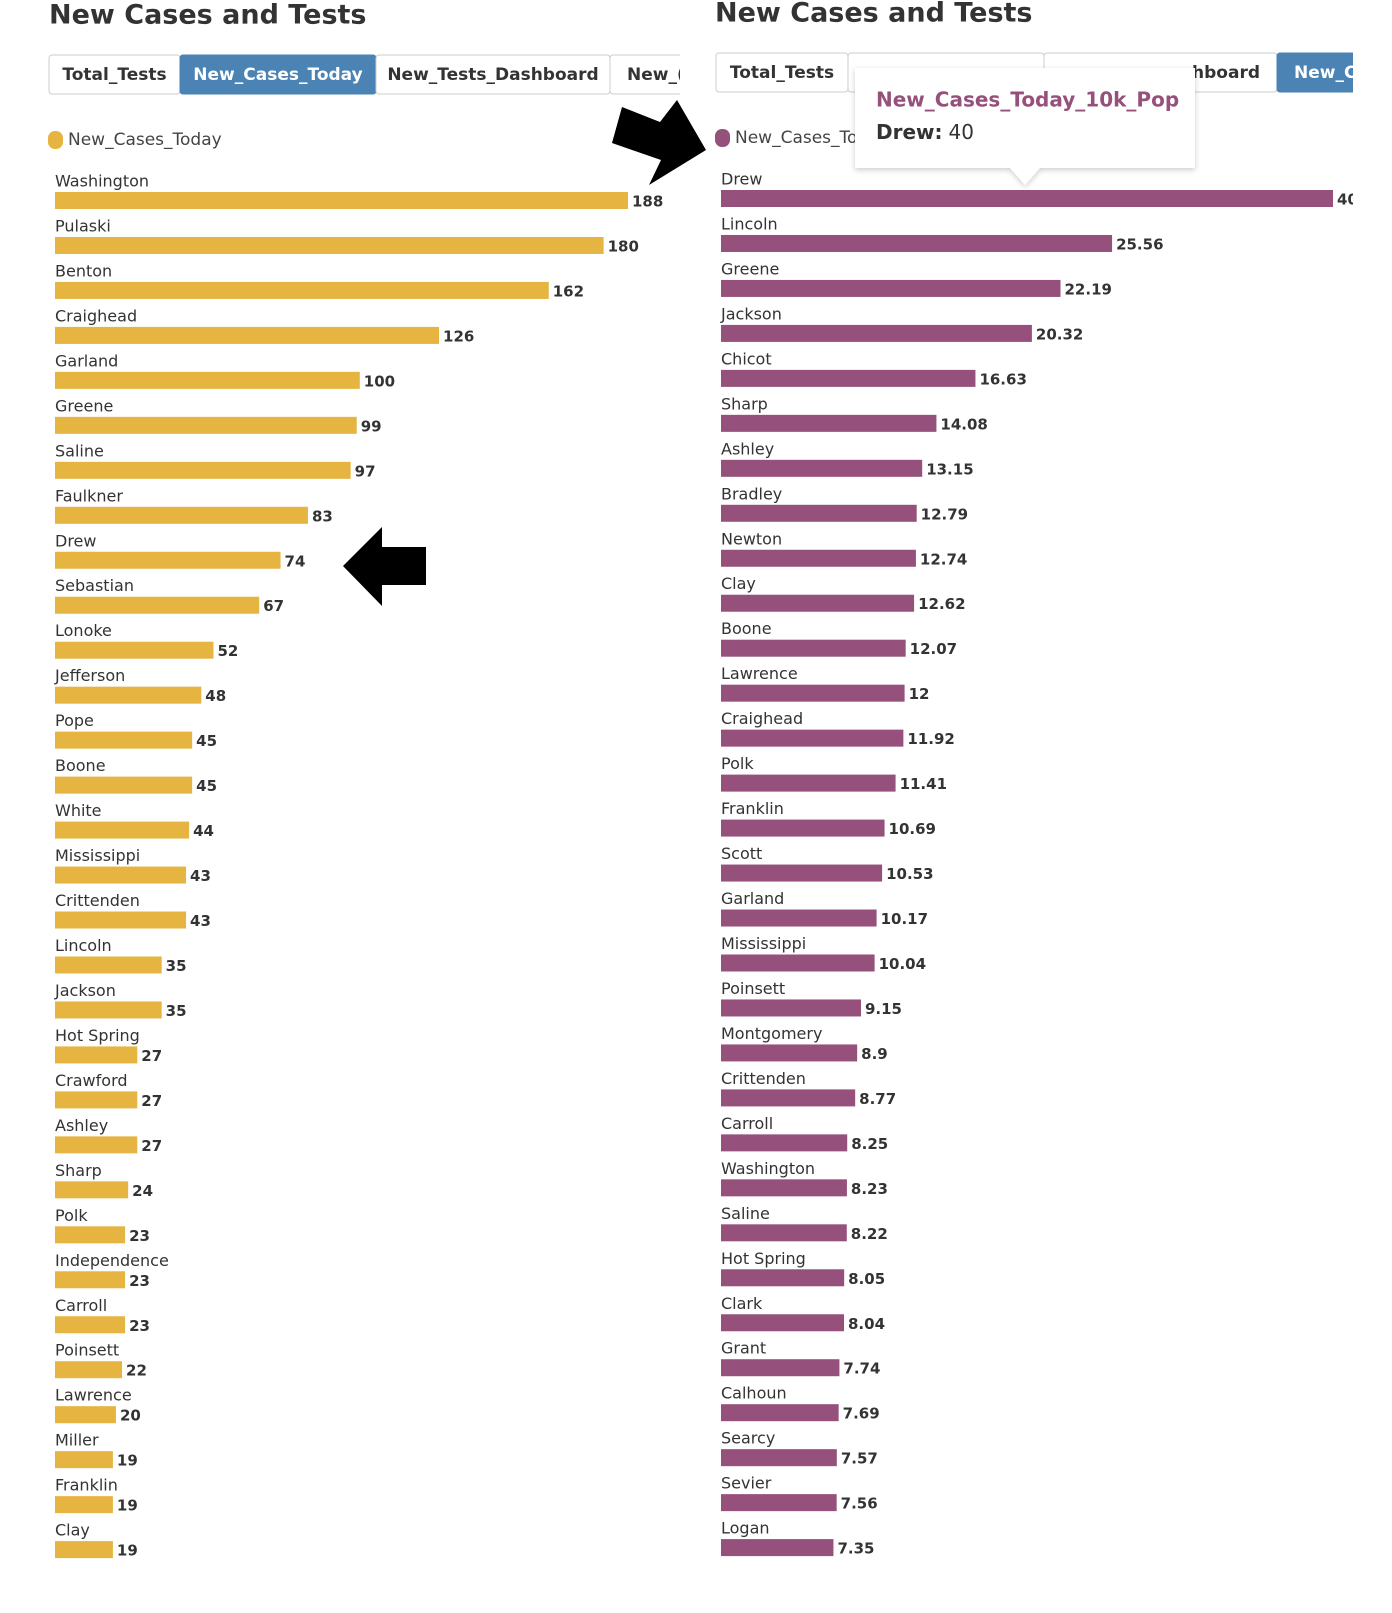  I want to click on tab-label: New_Cases_Today, so click(277, 75).